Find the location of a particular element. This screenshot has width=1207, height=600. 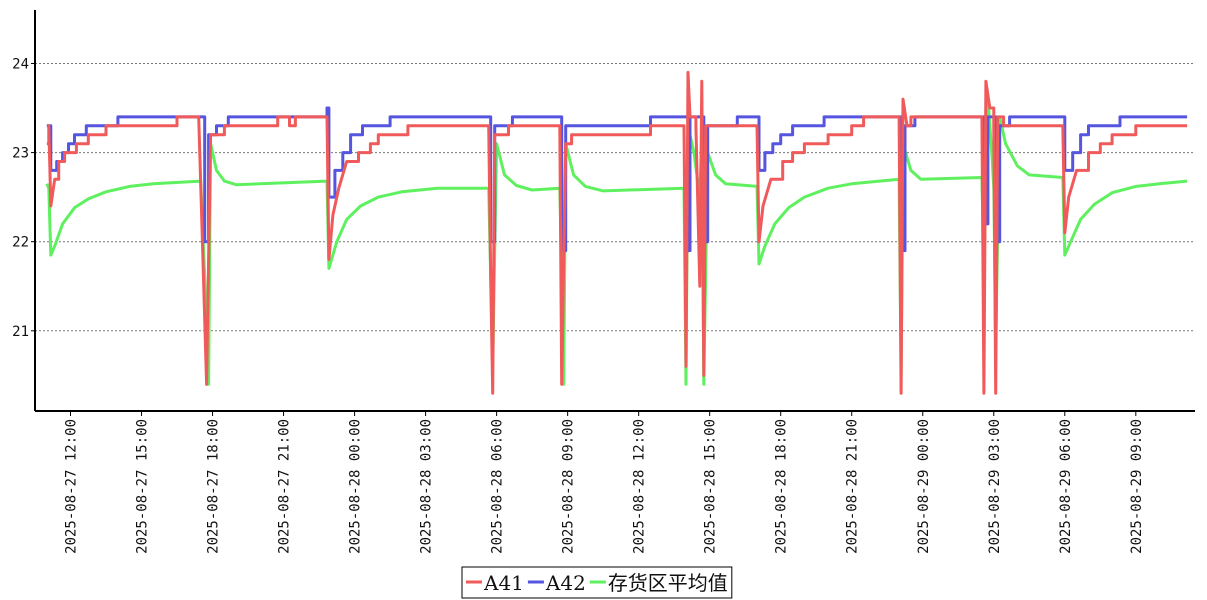

x-tick-label: 2025-08-29 03:00 is located at coordinates (995, 486).